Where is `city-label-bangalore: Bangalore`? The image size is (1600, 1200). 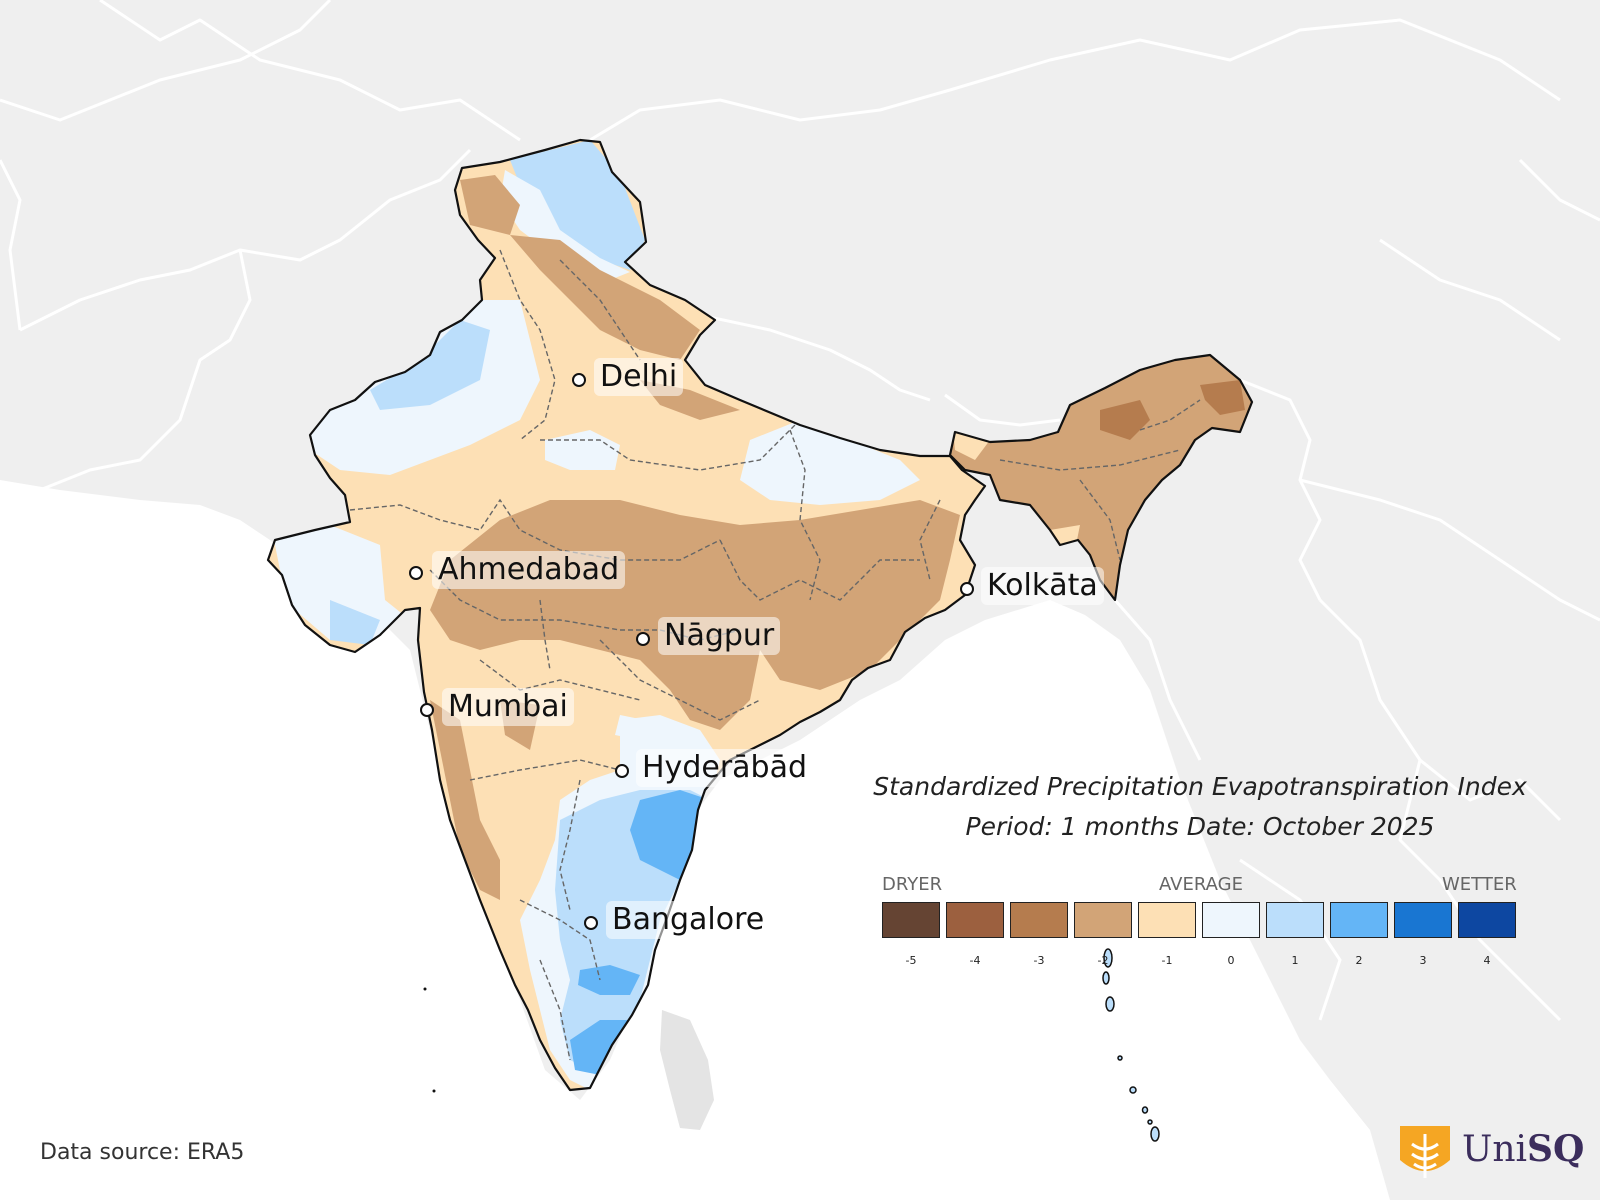
city-label-bangalore: Bangalore is located at coordinates (688, 920).